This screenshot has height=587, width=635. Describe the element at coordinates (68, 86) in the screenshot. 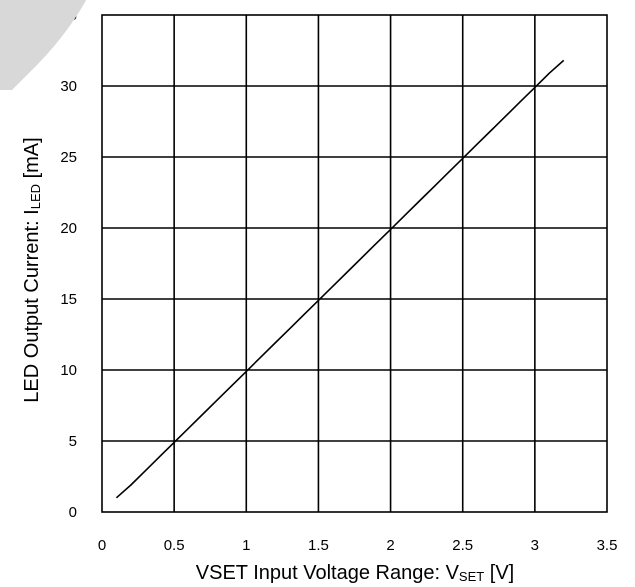

I see `y-tick-label: 30` at that location.